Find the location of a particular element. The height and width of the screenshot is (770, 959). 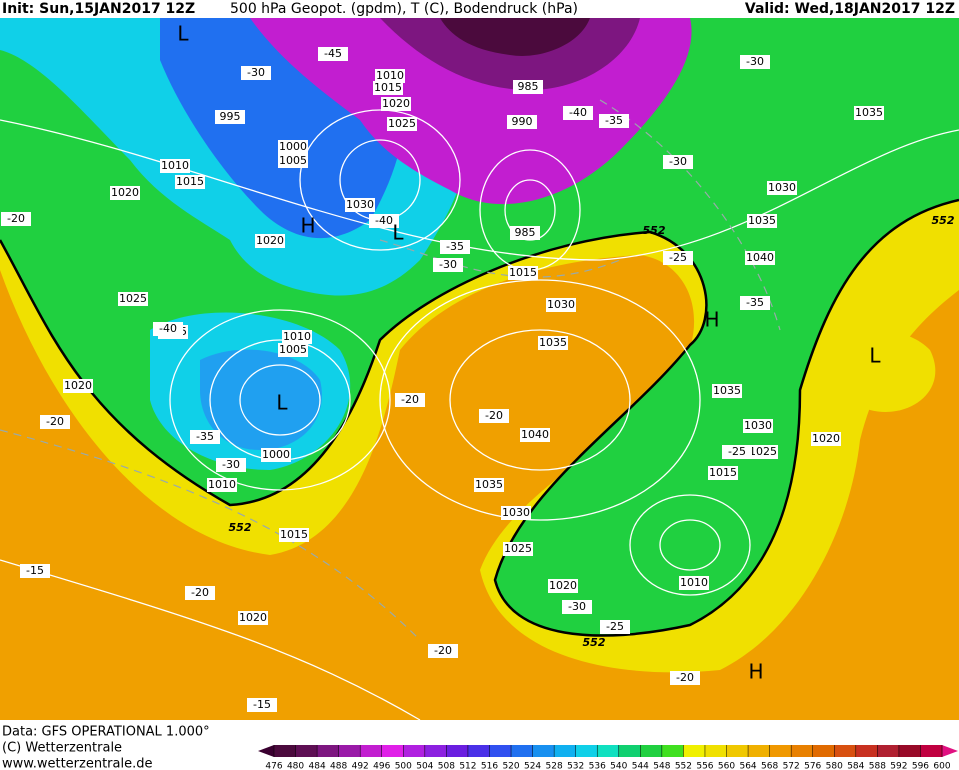

colorbar-tick-label: 492 is located at coordinates (360, 766).